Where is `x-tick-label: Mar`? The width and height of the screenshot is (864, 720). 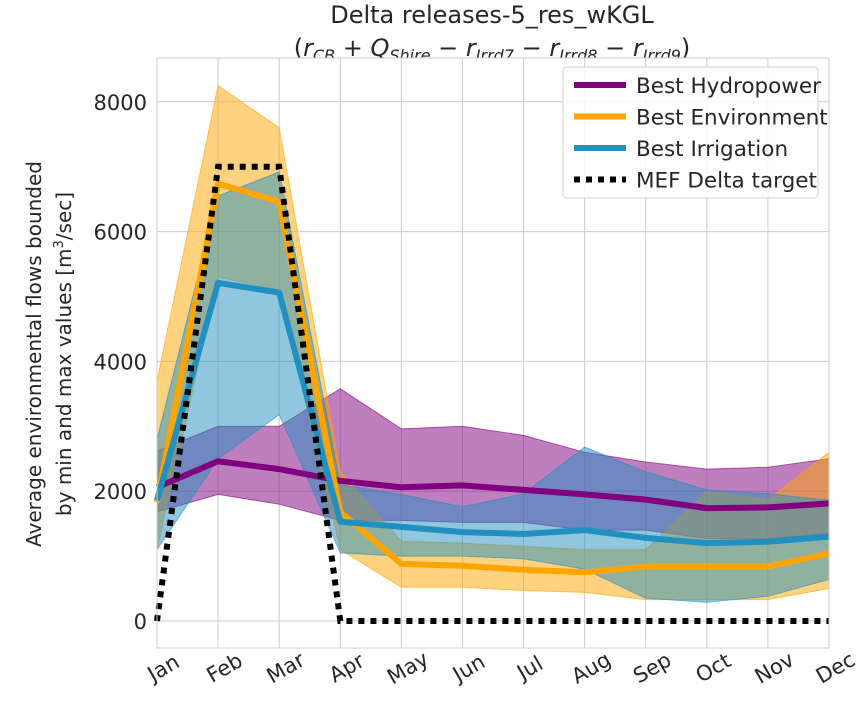
x-tick-label: Mar is located at coordinates (286, 667).